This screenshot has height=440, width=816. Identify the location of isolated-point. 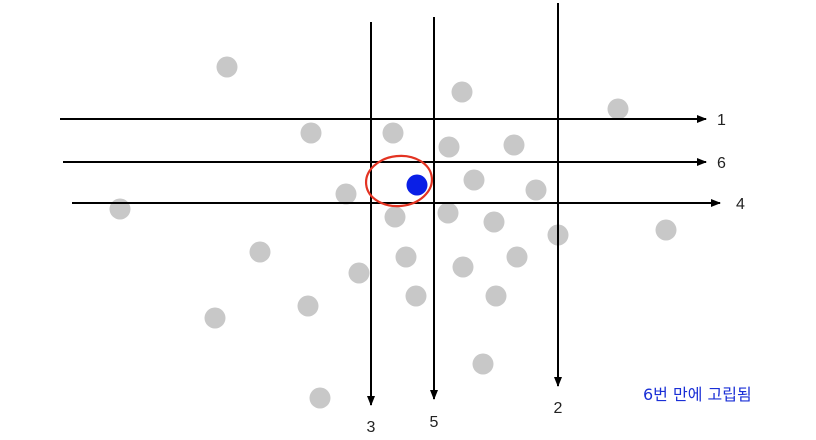
(417, 185).